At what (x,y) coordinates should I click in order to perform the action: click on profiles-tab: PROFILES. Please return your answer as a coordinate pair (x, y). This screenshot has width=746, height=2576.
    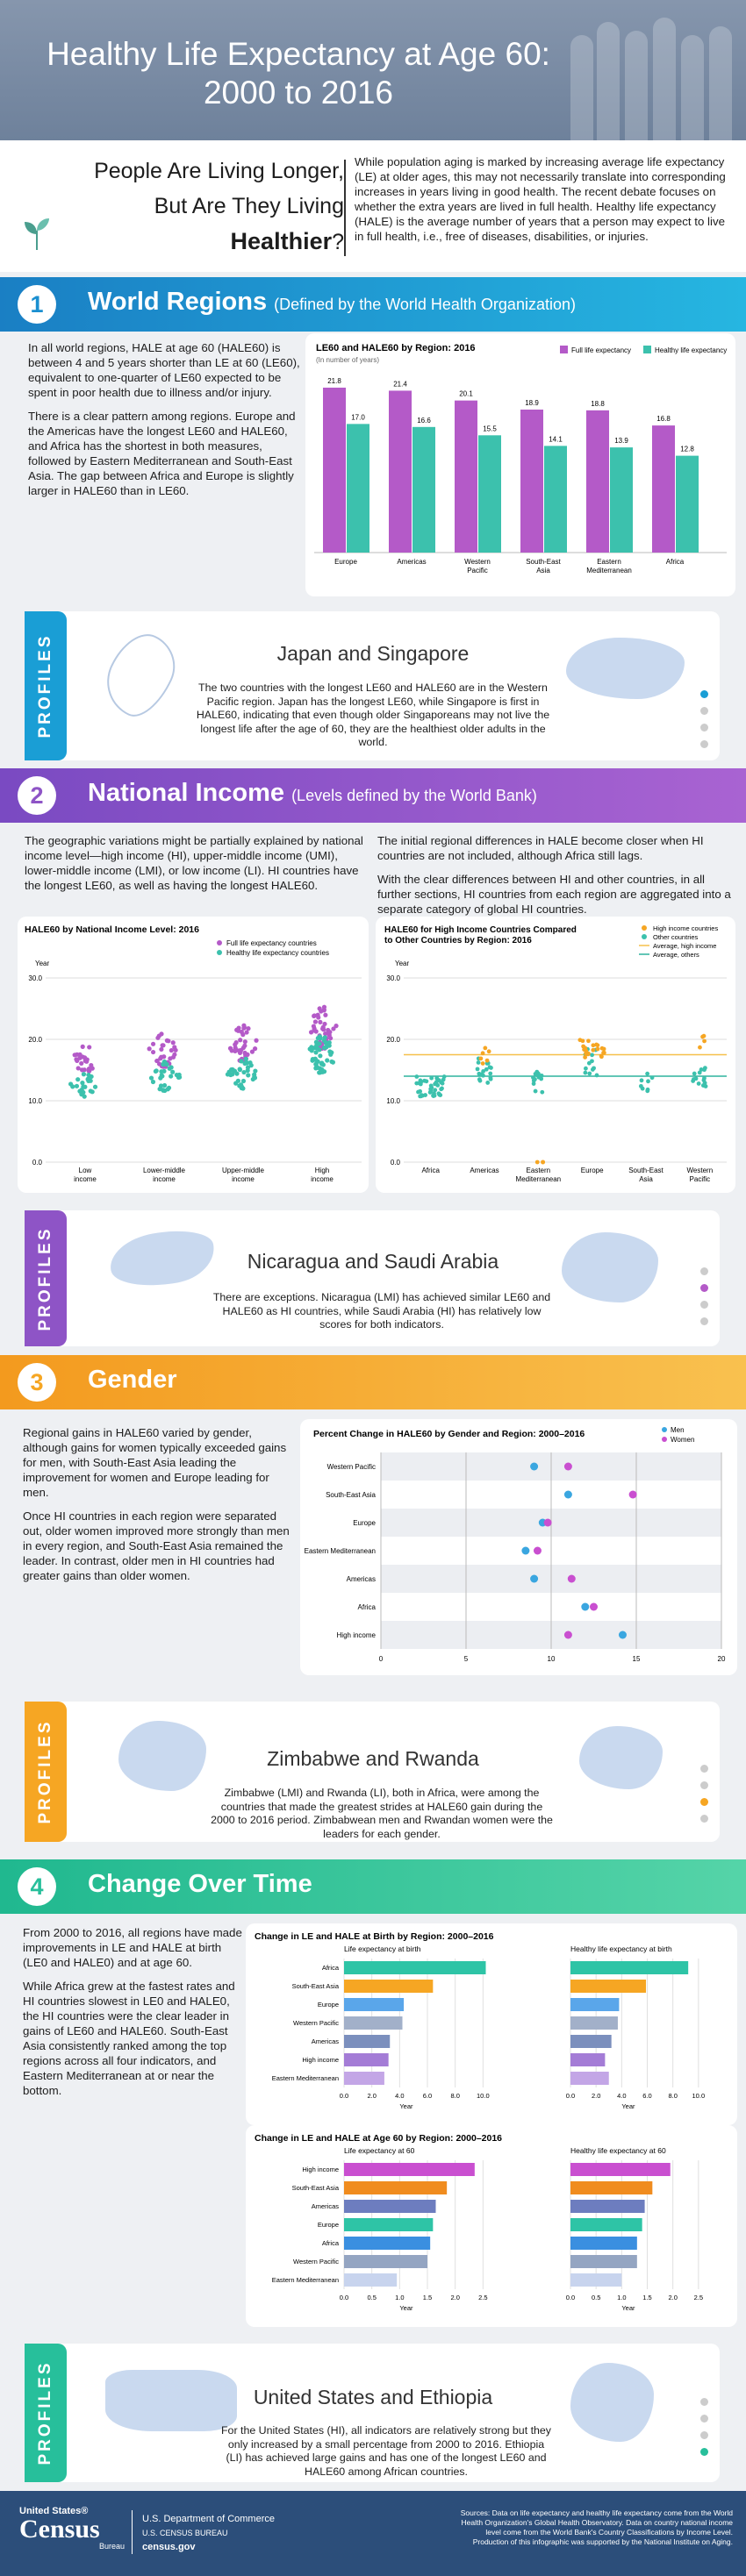
    Looking at the image, I should click on (46, 2413).